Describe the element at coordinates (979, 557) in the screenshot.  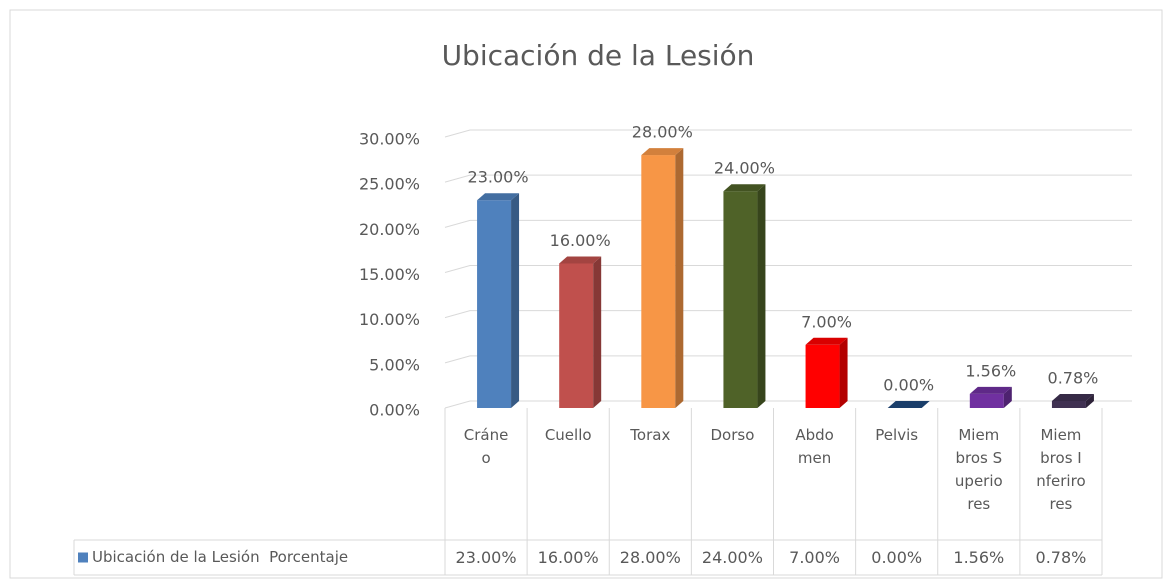
I see `table-value: 1.56%` at that location.